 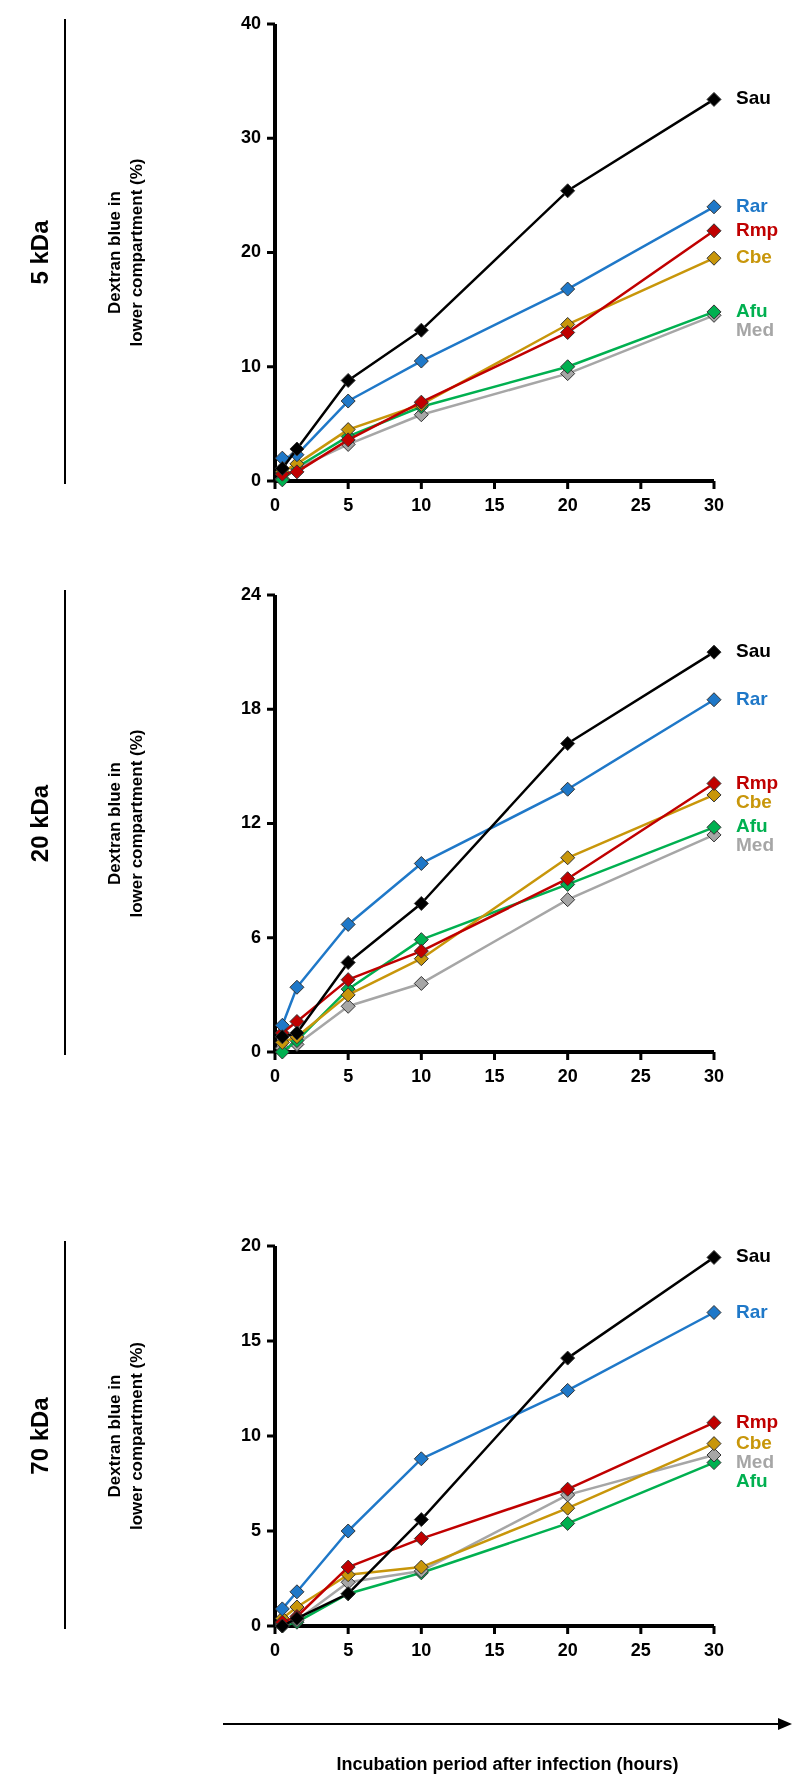 I want to click on y-tick-label: 5, so click(x=255, y=1529).